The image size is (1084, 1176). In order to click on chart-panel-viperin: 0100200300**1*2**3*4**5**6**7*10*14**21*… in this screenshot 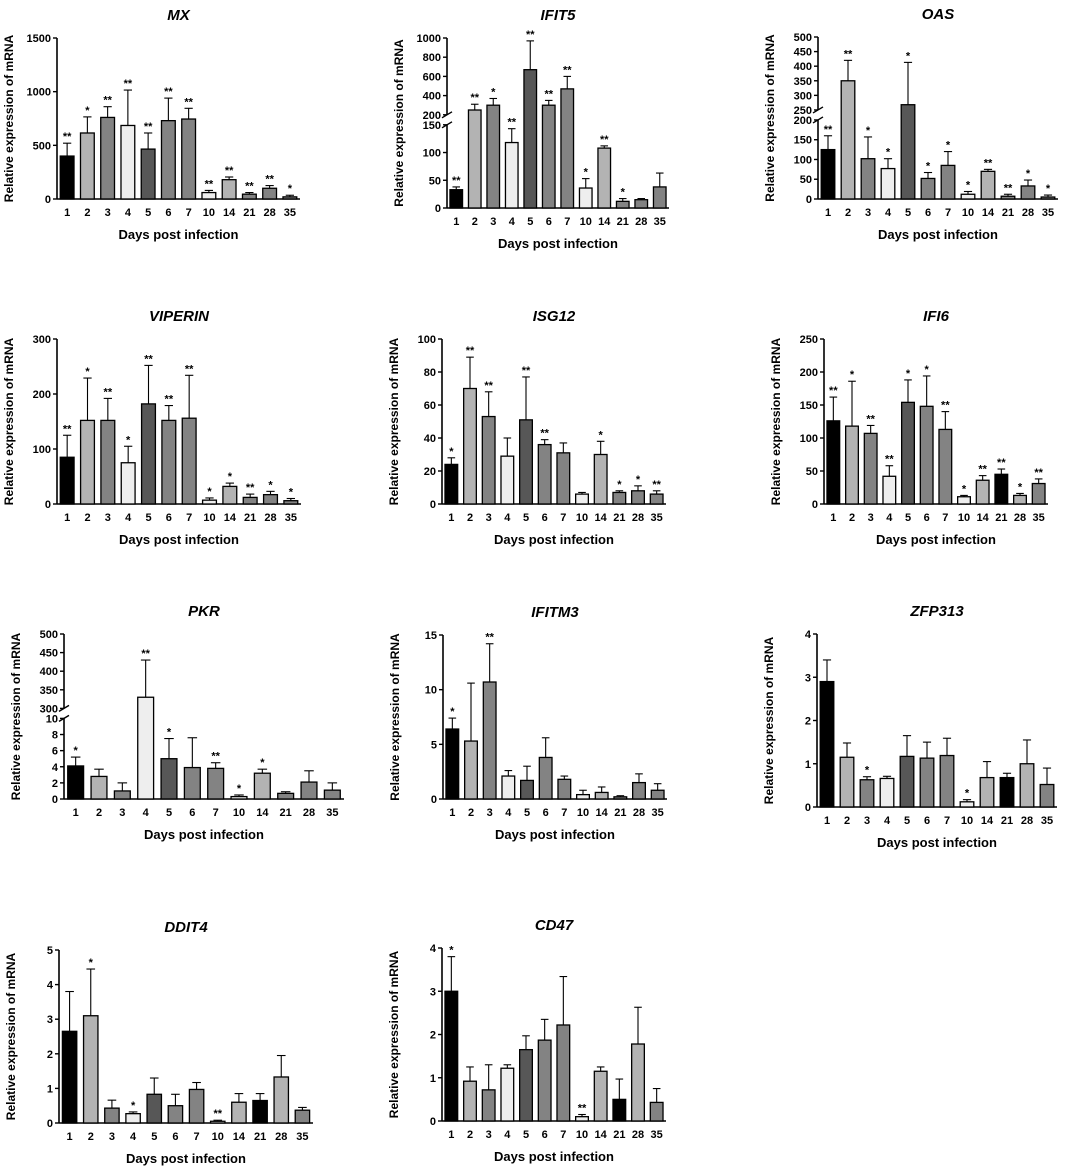, I will do `click(151, 427)`.